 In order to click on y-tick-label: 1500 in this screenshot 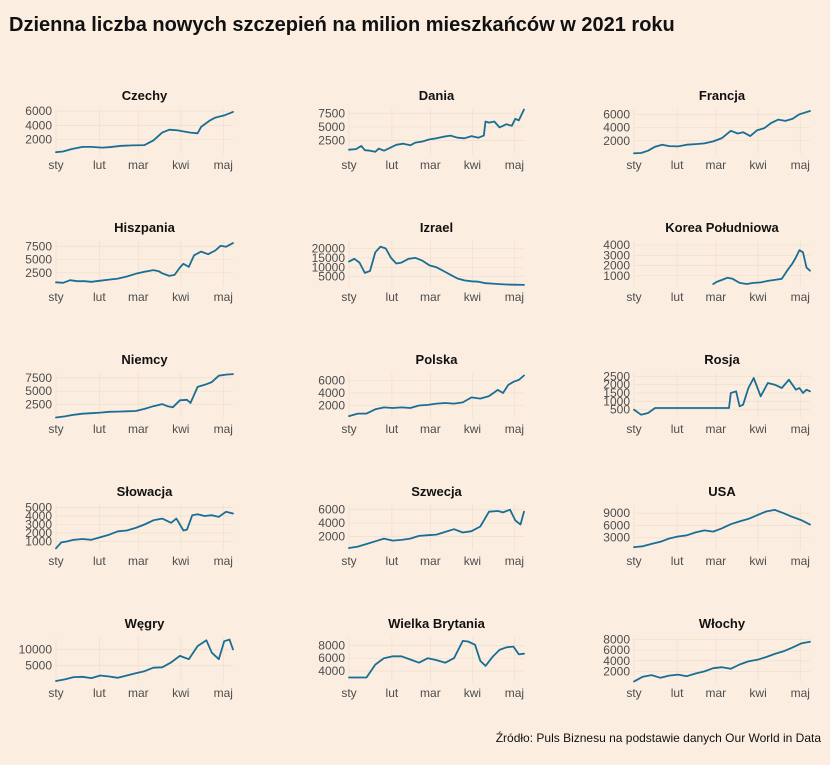, I will do `click(616, 393)`.